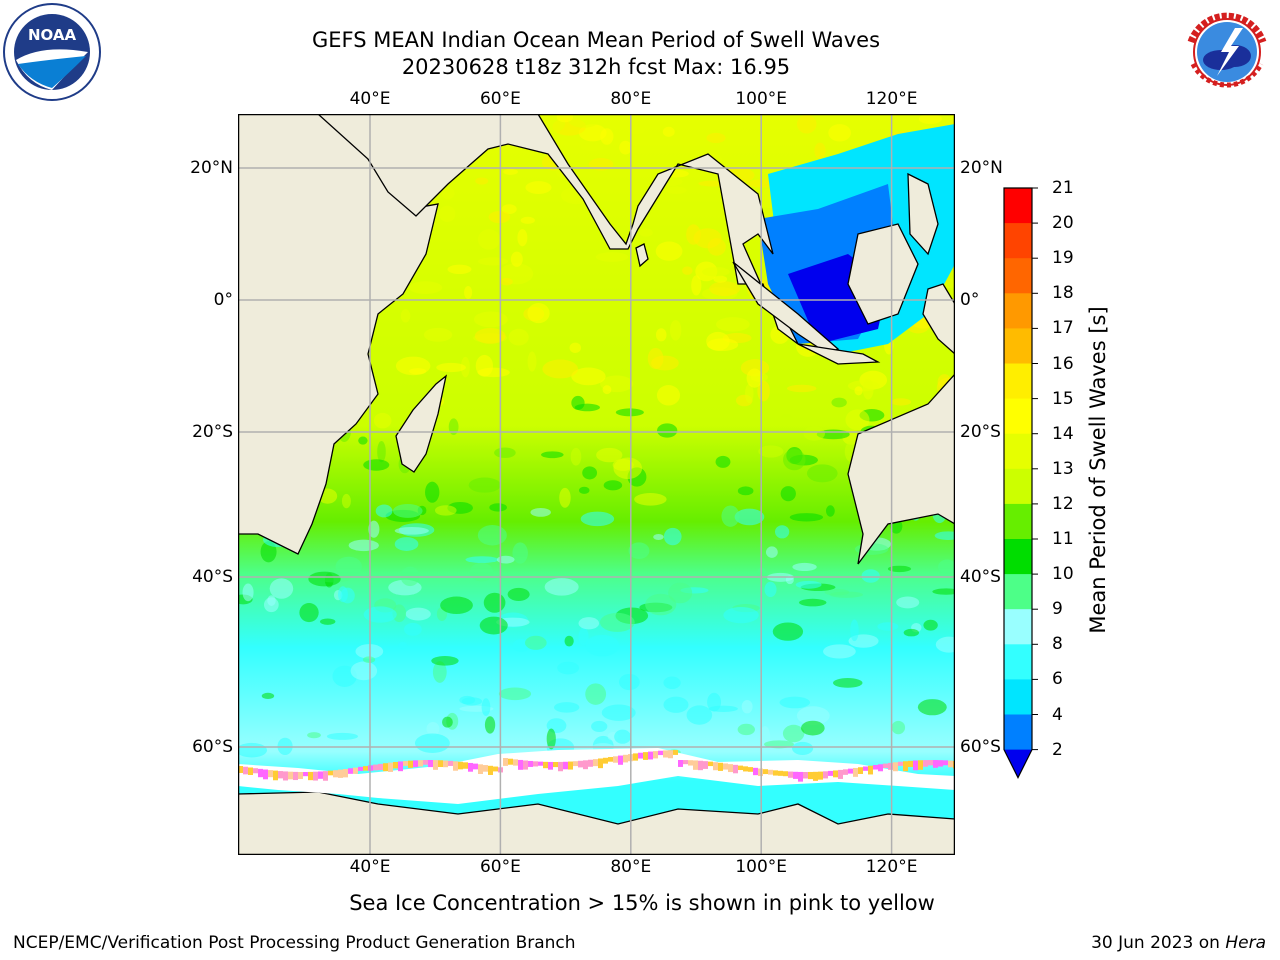 This screenshot has width=1280, height=960. Describe the element at coordinates (883, 274) in the screenshot. I see `borneo` at that location.